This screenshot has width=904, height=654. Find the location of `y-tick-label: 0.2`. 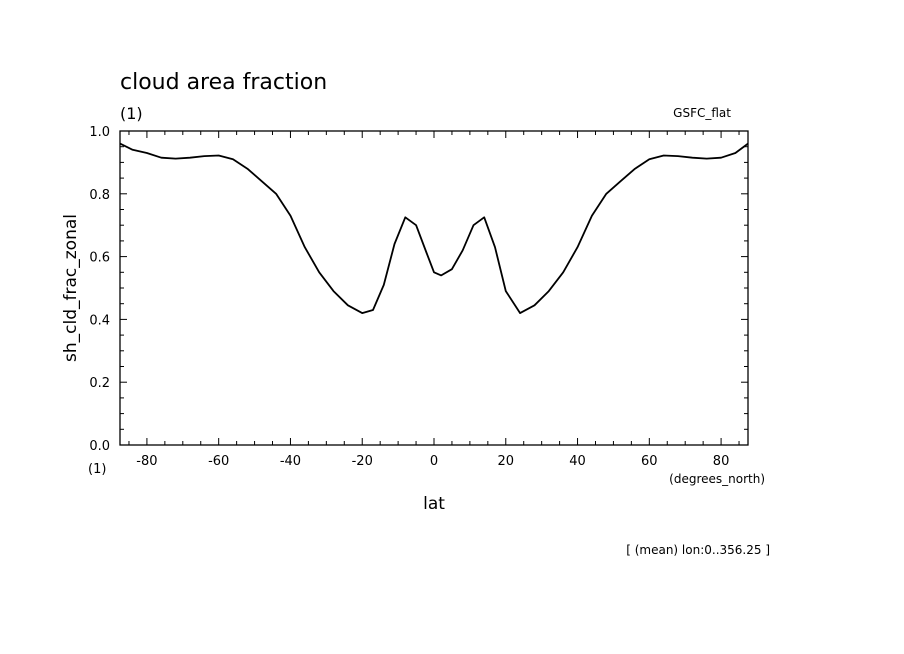

y-tick-label: 0.2 is located at coordinates (99, 383).